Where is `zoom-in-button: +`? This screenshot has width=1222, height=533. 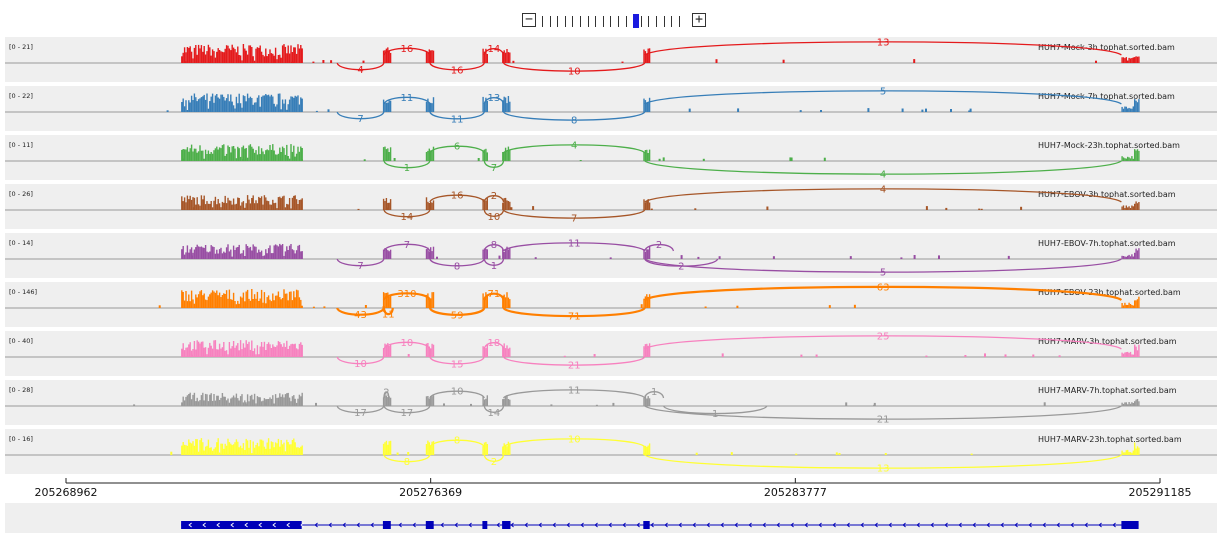
zoom-in-button: + is located at coordinates (699, 20).